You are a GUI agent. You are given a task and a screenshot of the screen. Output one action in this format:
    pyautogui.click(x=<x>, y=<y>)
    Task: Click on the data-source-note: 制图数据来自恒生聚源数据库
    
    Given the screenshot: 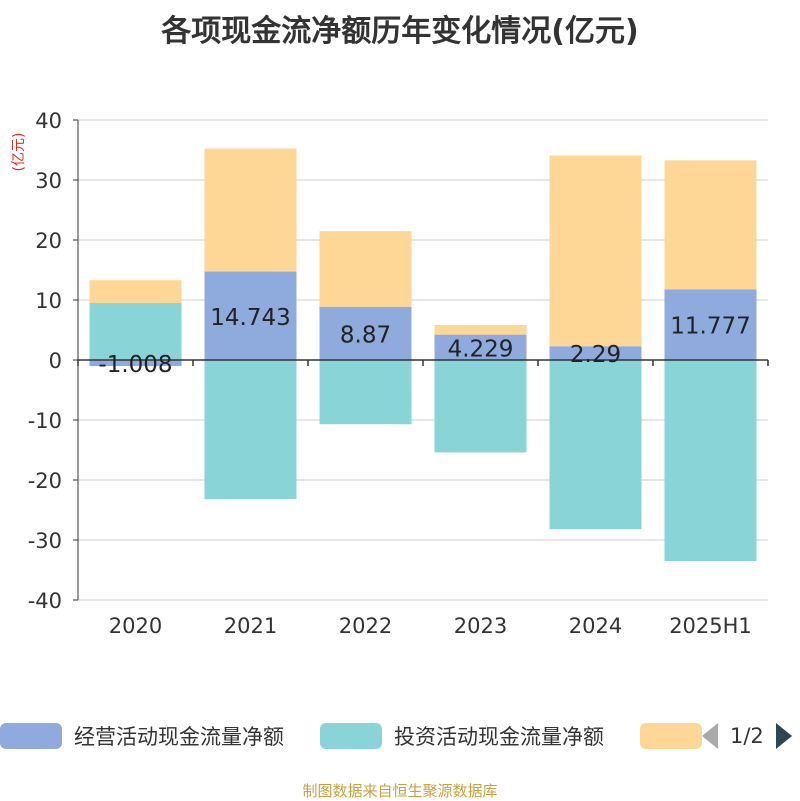 What is the action you would take?
    pyautogui.click(x=400, y=791)
    